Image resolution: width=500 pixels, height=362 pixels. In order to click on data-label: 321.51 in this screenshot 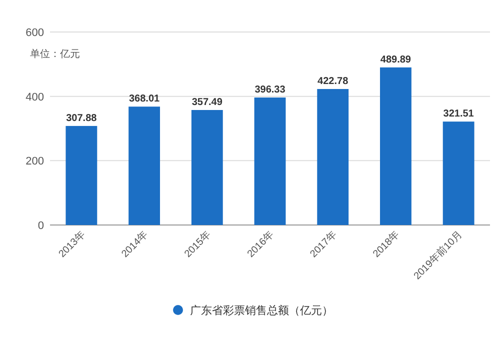, I will do `click(458, 114)`.